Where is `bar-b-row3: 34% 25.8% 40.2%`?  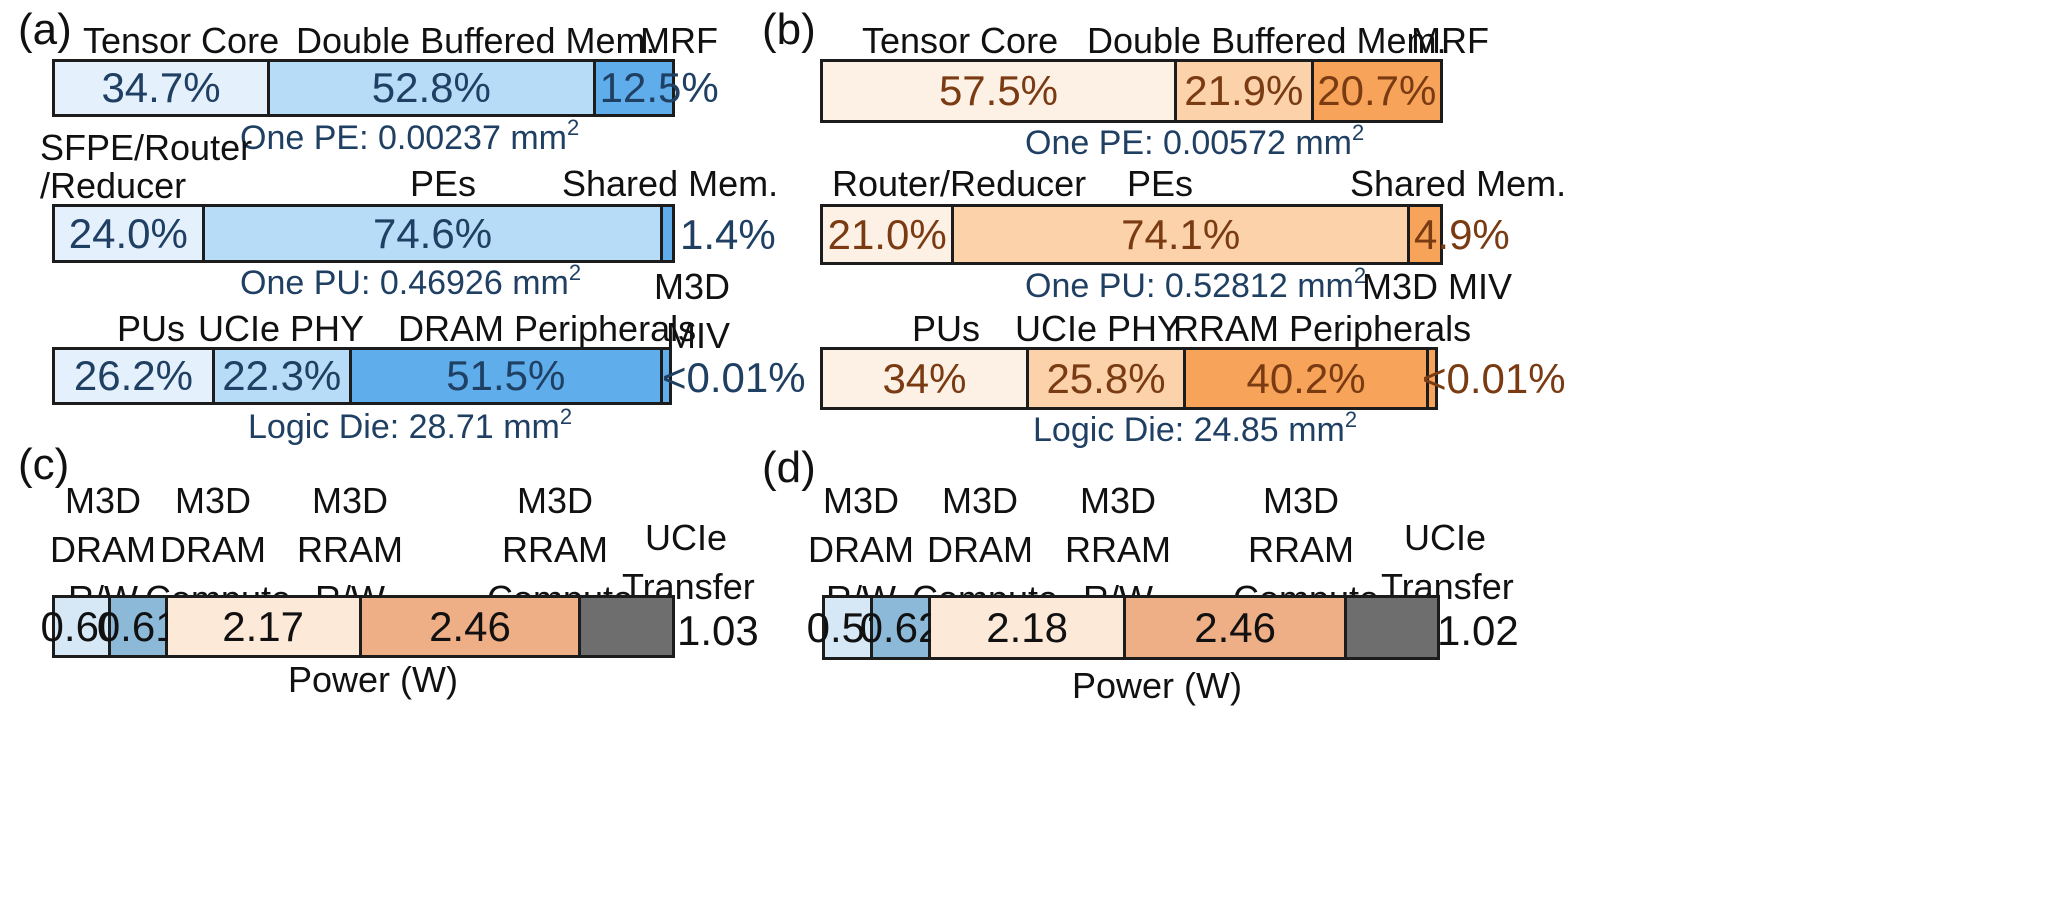
bar-b-row3: 34% 25.8% 40.2% is located at coordinates (1129, 378).